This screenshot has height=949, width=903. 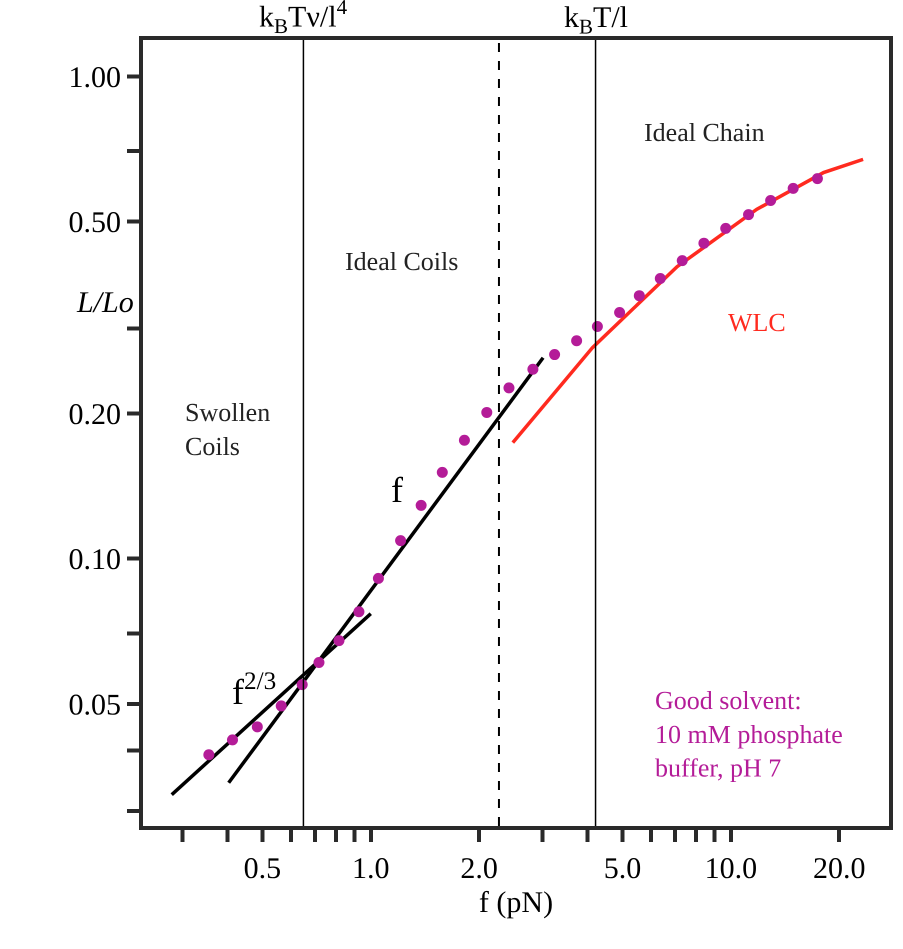 What do you see at coordinates (516, 902) in the screenshot?
I see `x-axis-title: f (pN)` at bounding box center [516, 902].